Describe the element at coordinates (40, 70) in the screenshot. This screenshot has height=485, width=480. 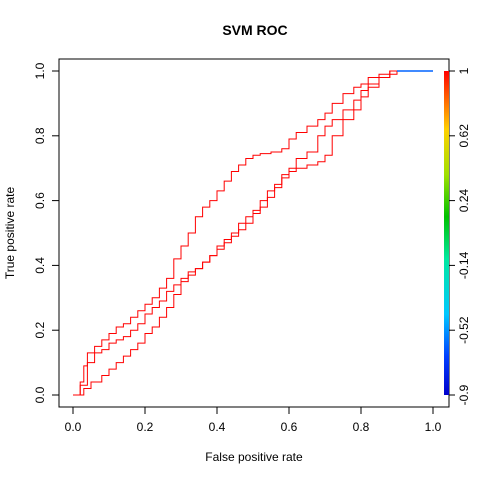
I see `y-tick-label: 1.0` at that location.